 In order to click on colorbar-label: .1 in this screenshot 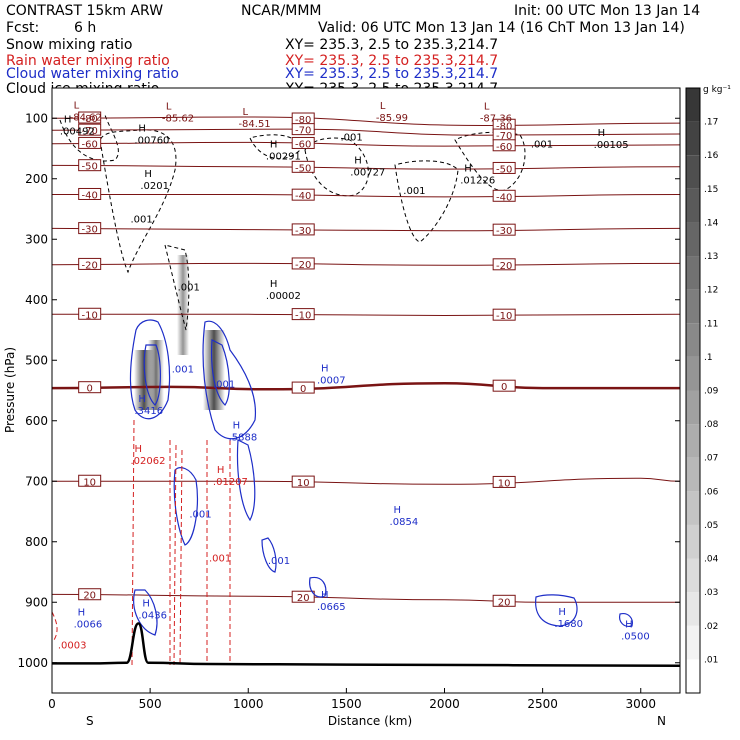, I will do `click(708, 358)`.